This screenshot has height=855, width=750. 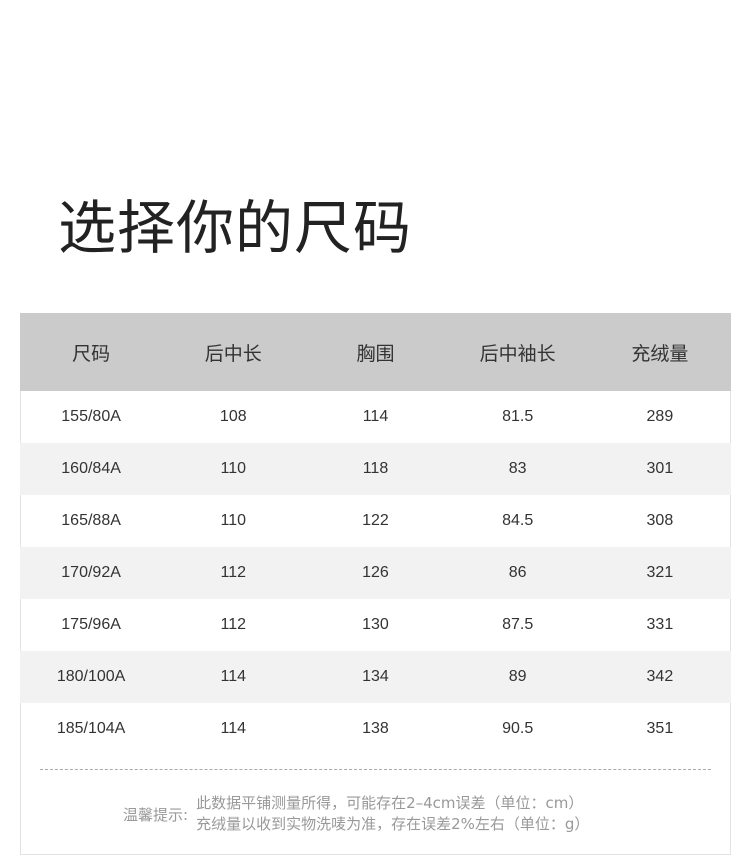 What do you see at coordinates (659, 352) in the screenshot?
I see `column-header: 充绒量` at bounding box center [659, 352].